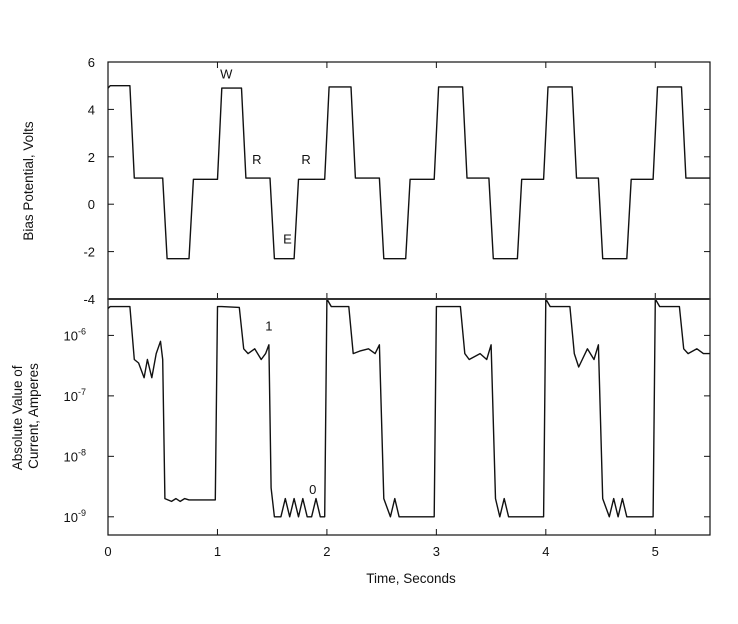  What do you see at coordinates (71, 335) in the screenshot?
I see `bottom-y-tick-base-0: 10` at bounding box center [71, 335].